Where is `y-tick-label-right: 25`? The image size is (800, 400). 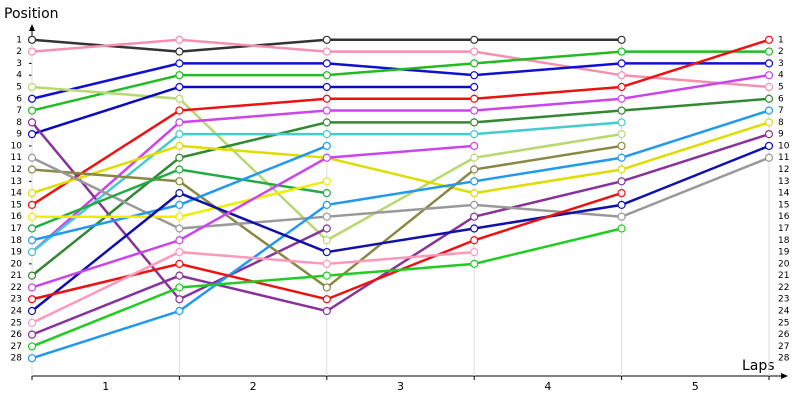
y-tick-label-right: 25 is located at coordinates (783, 323).